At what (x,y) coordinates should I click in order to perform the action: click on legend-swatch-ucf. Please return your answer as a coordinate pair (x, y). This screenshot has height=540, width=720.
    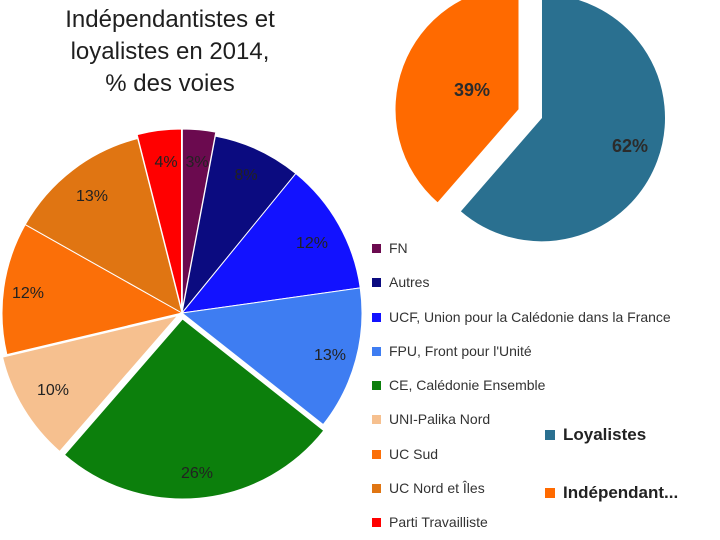
    Looking at the image, I should click on (376, 317).